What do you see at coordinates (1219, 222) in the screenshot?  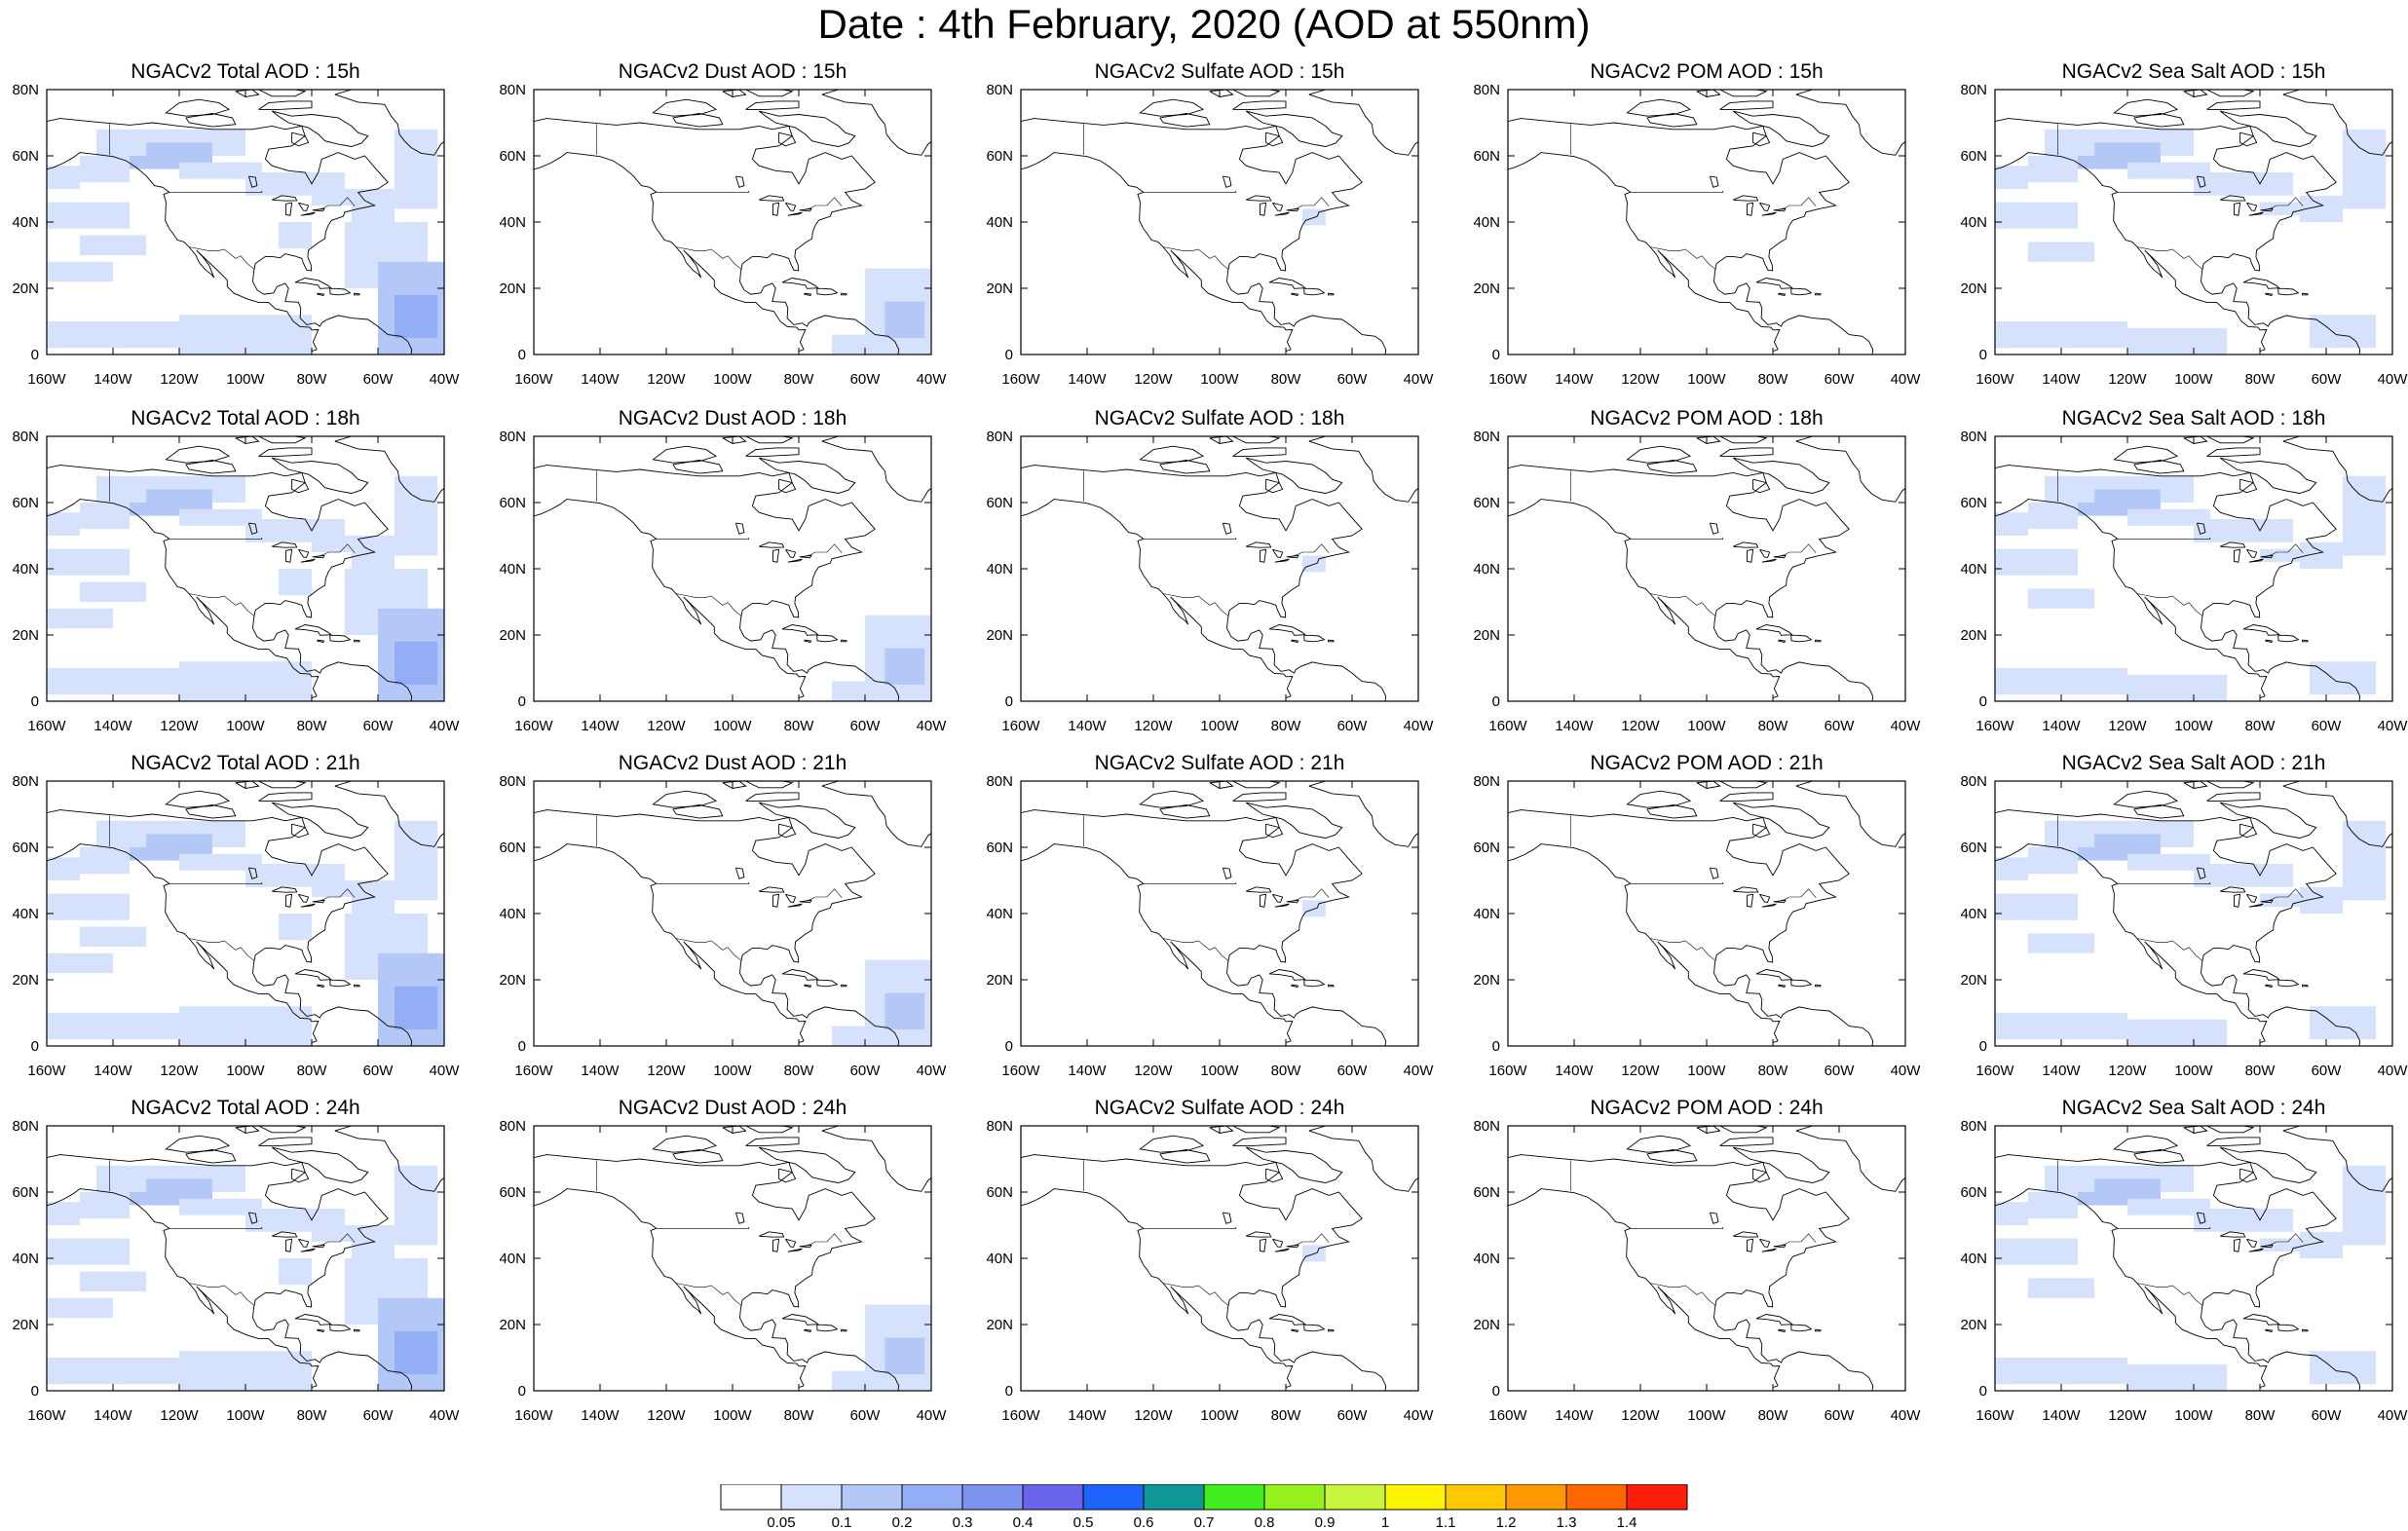 I see `map-background` at bounding box center [1219, 222].